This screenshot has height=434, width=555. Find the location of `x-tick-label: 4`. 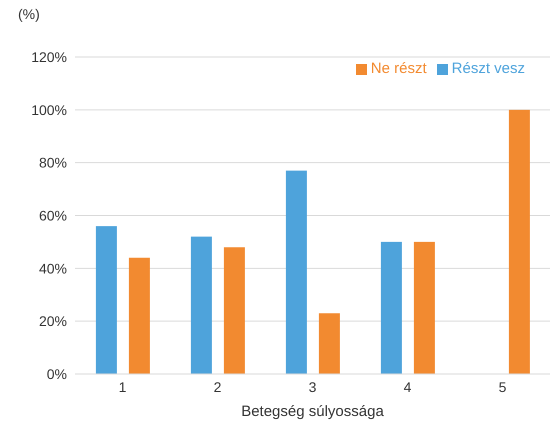

x-tick-label: 4 is located at coordinates (408, 386).